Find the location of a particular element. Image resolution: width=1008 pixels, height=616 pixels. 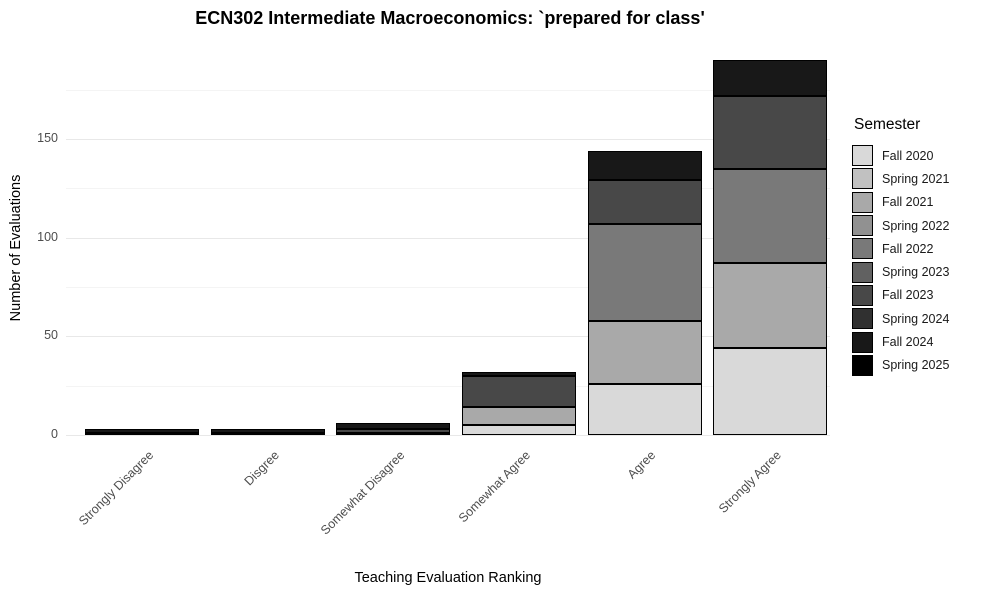

y-tick-label-0: 0 is located at coordinates (54, 434).